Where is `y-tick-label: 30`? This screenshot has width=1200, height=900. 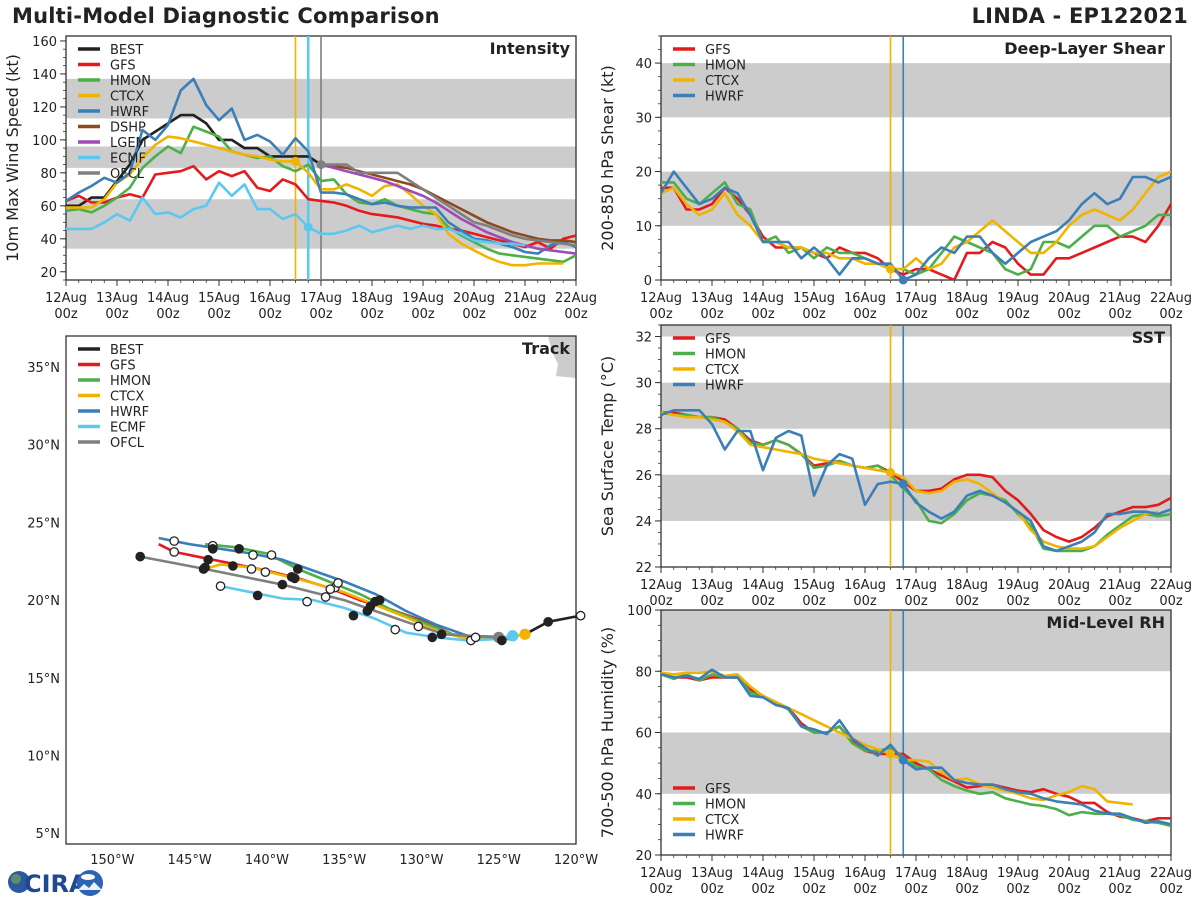 y-tick-label: 30 is located at coordinates (643, 118).